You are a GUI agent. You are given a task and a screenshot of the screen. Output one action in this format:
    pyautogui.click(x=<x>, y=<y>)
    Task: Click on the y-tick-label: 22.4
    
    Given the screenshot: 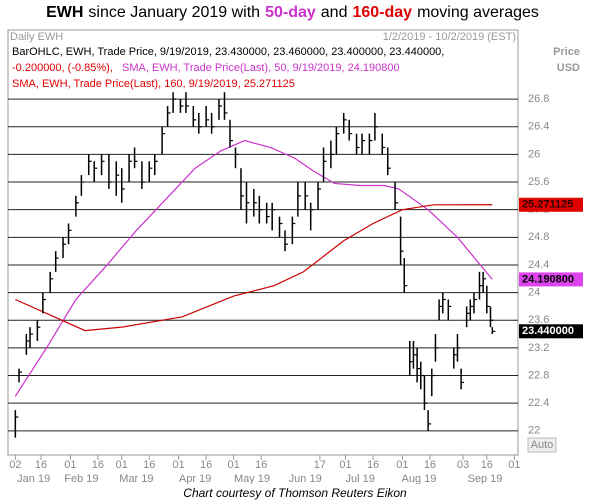 What is the action you would take?
    pyautogui.click(x=538, y=403)
    